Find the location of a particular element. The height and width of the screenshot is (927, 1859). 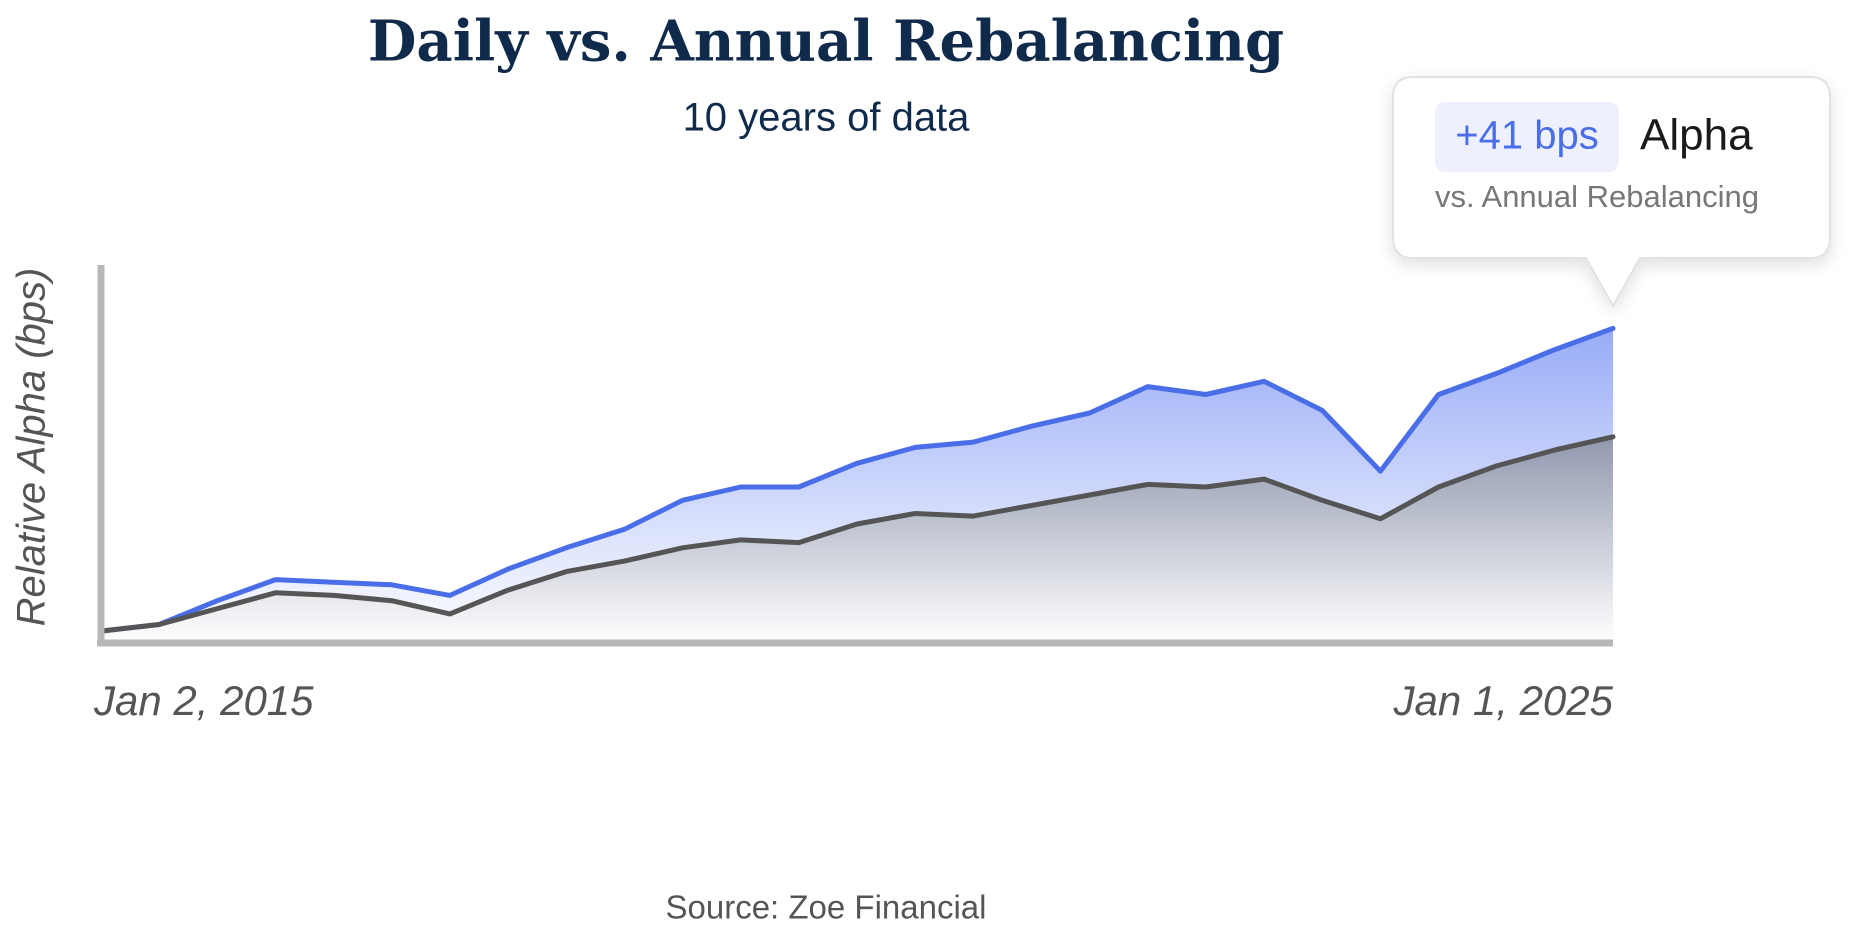

x-tick-label: Jan 1, 2025 is located at coordinates (1502, 700).